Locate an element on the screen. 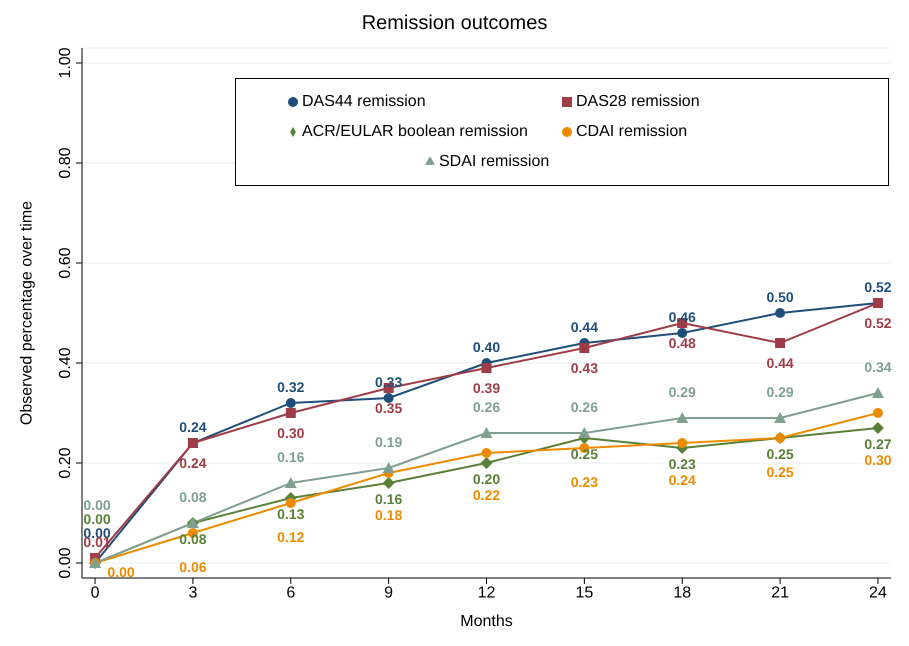  data-label: 0.46 is located at coordinates (682, 317).